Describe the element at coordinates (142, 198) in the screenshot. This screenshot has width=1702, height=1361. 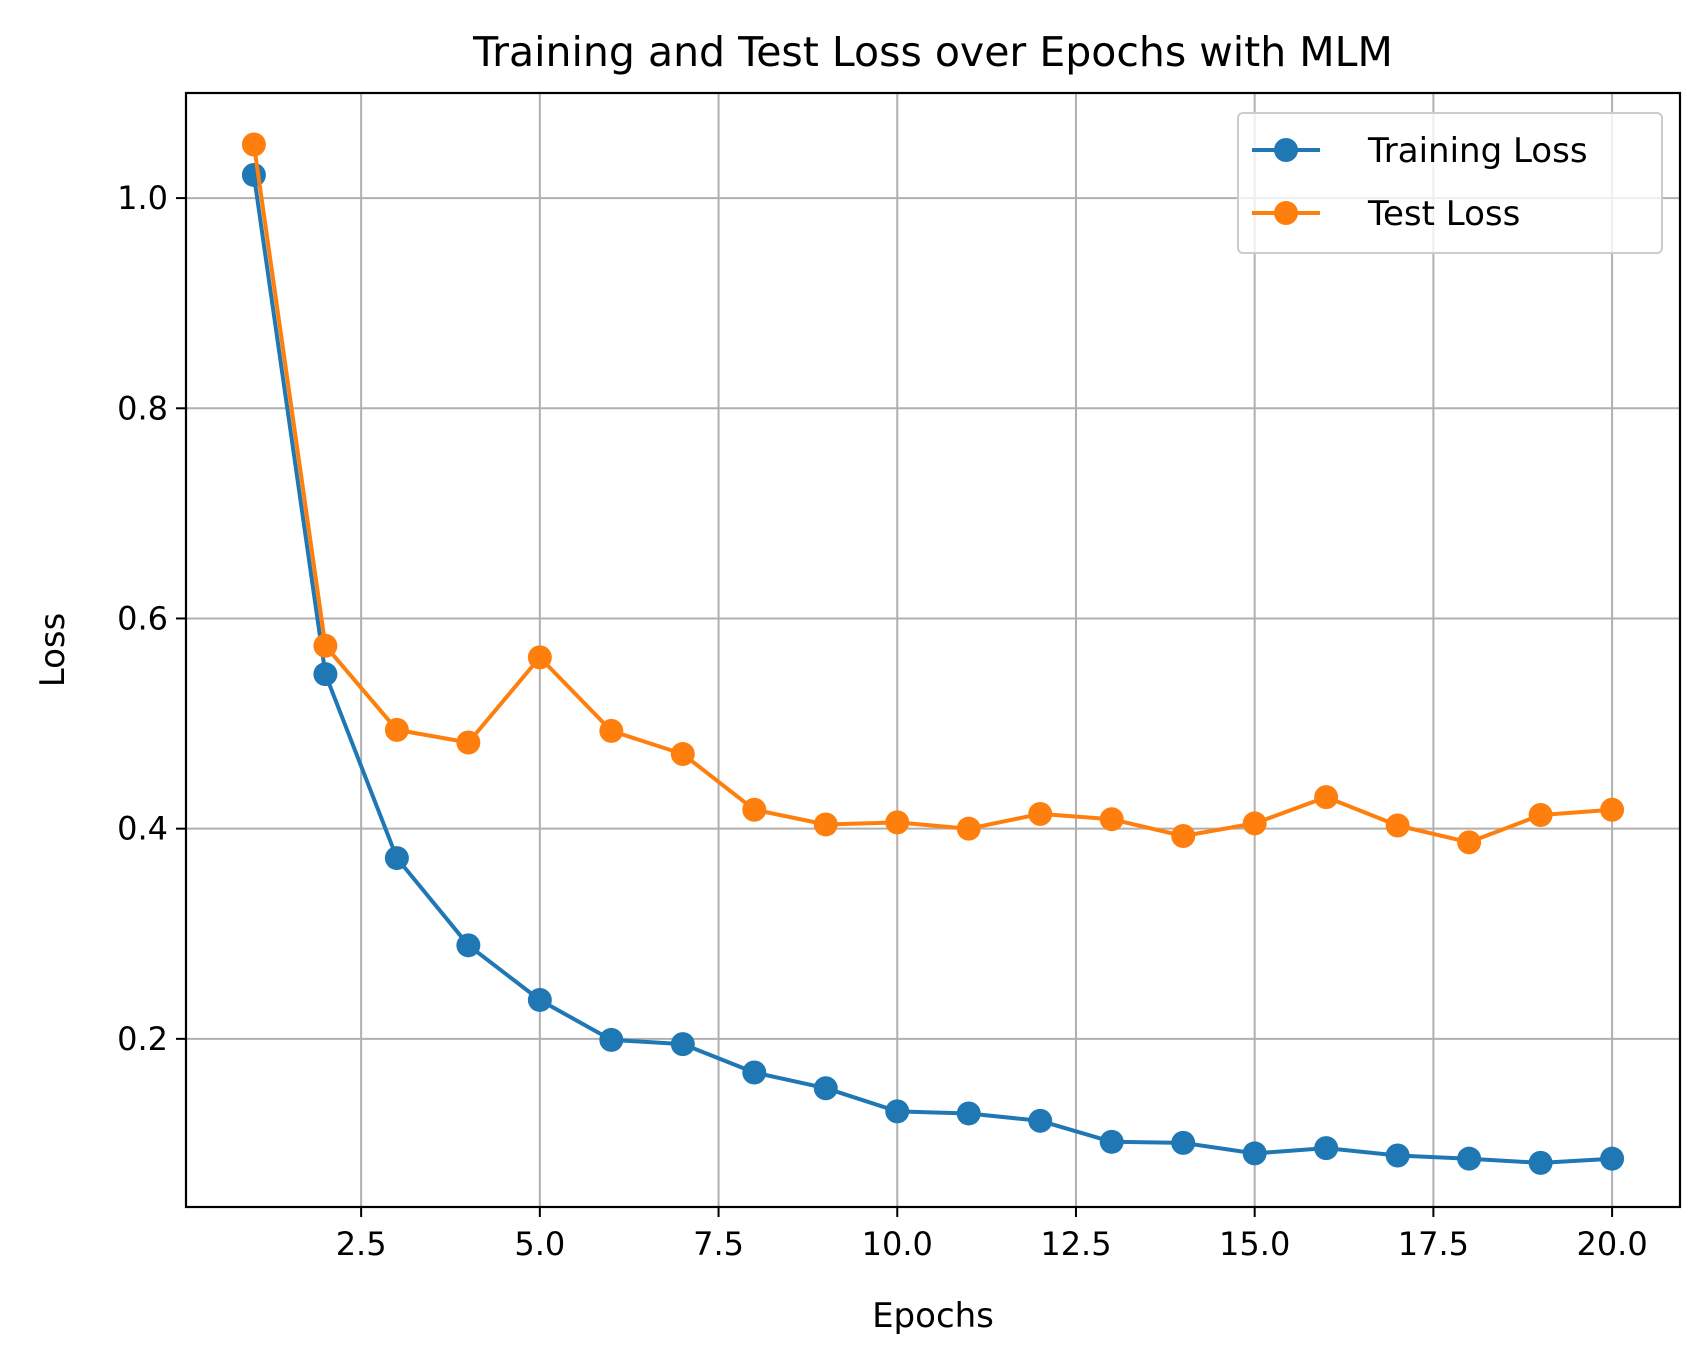
I see `y-tick-label: 1.0` at that location.